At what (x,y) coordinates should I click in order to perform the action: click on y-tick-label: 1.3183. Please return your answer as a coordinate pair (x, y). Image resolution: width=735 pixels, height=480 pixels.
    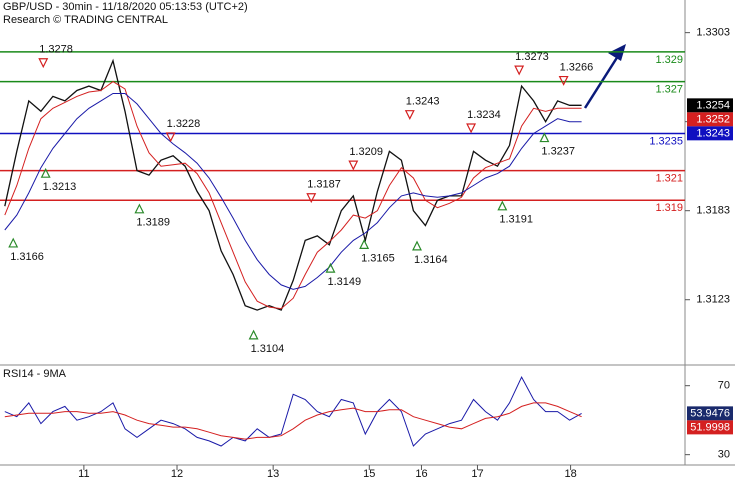
    Looking at the image, I should click on (713, 211).